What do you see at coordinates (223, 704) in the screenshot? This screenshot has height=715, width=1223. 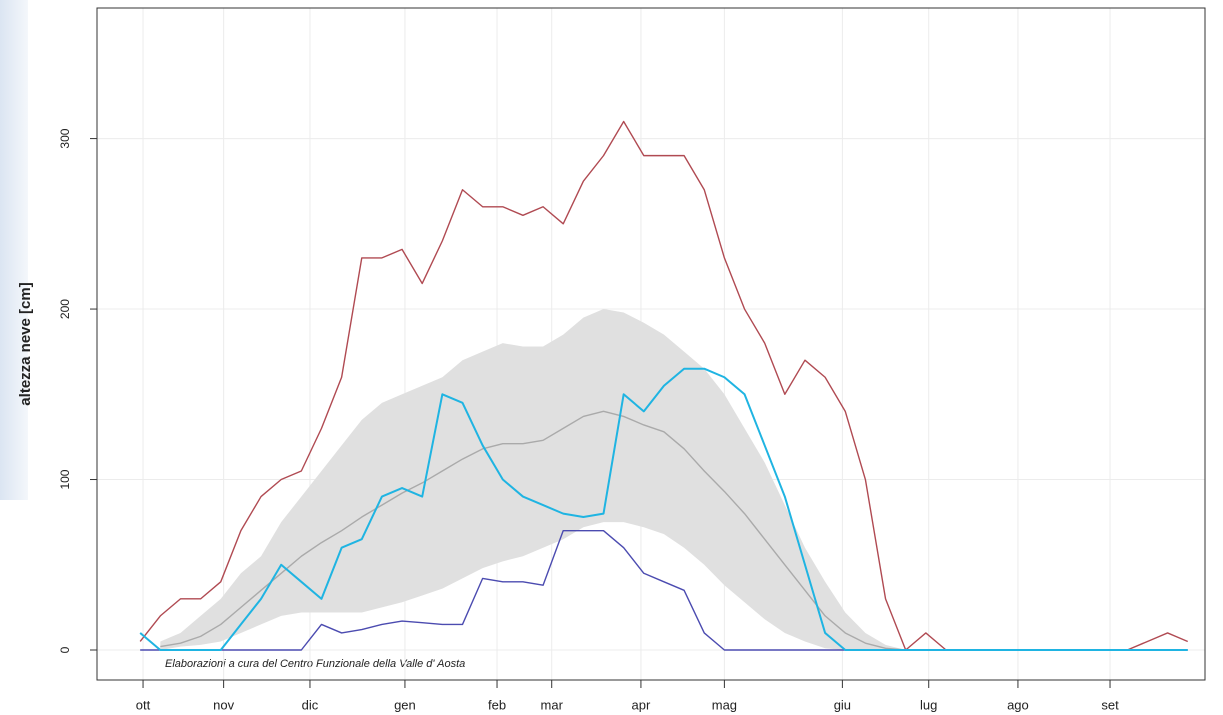 I see `x-tick-label: nov` at bounding box center [223, 704].